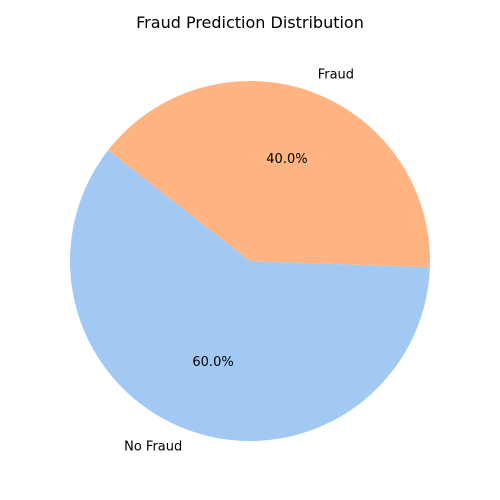 The image size is (500, 500). What do you see at coordinates (153, 447) in the screenshot?
I see `slice-label-no-fraud: No Fraud` at bounding box center [153, 447].